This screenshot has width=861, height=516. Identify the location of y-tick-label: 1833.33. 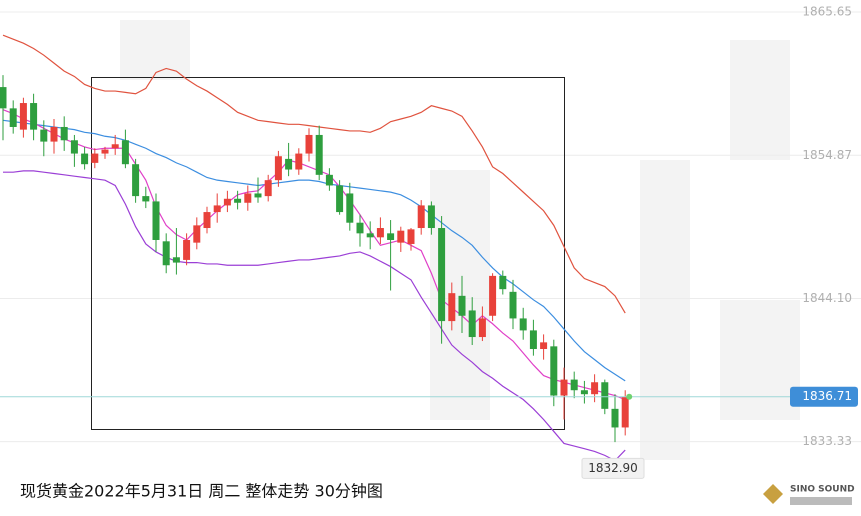
(827, 441).